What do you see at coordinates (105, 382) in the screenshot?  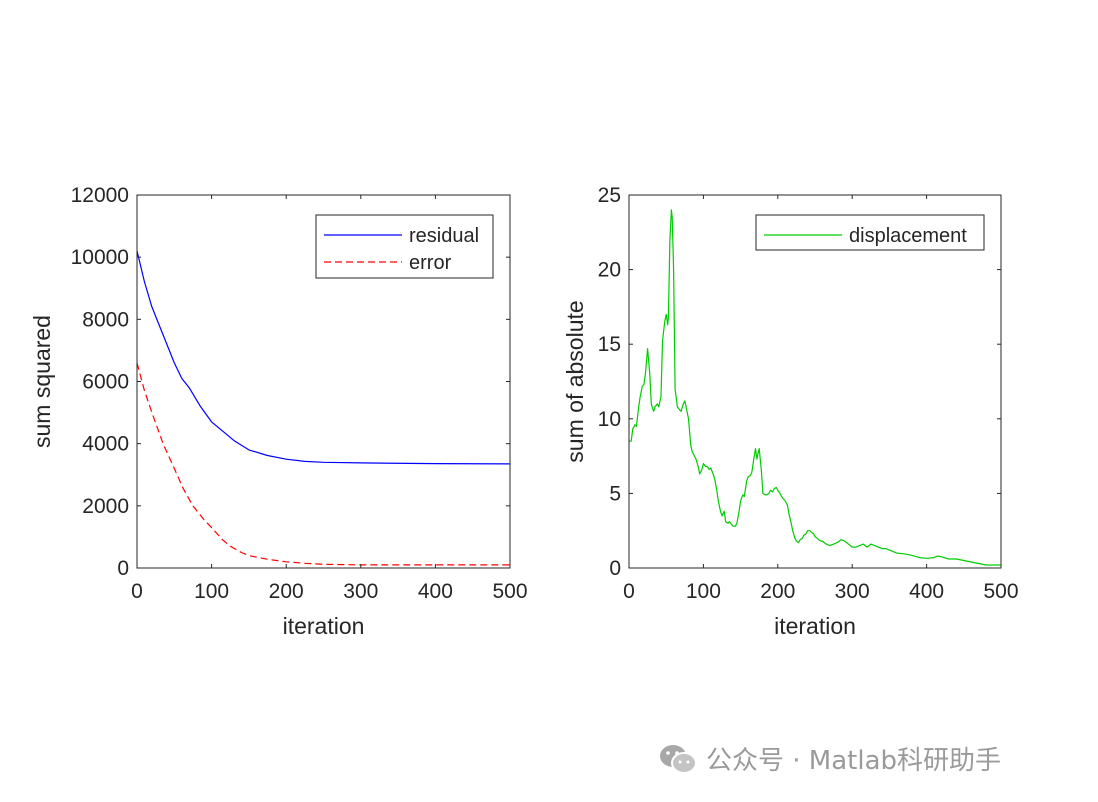 I see `y-tick-label: 6000` at bounding box center [105, 382].